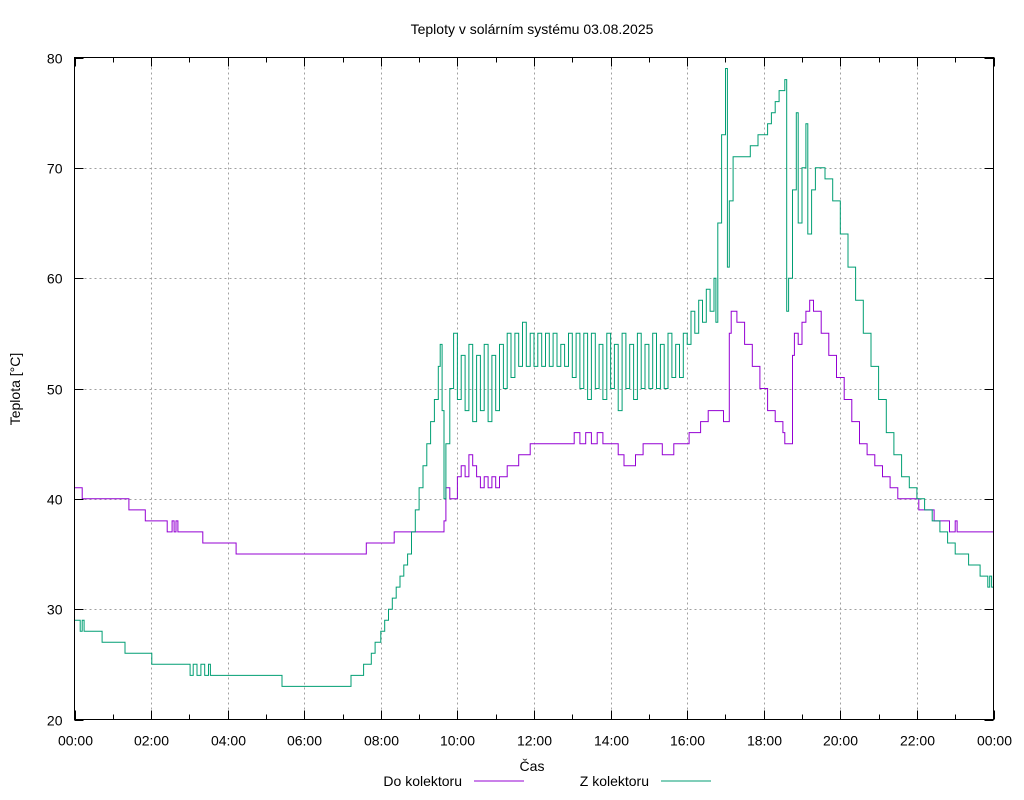  What do you see at coordinates (55, 610) in the screenshot?
I see `y-tick-label: 30` at bounding box center [55, 610].